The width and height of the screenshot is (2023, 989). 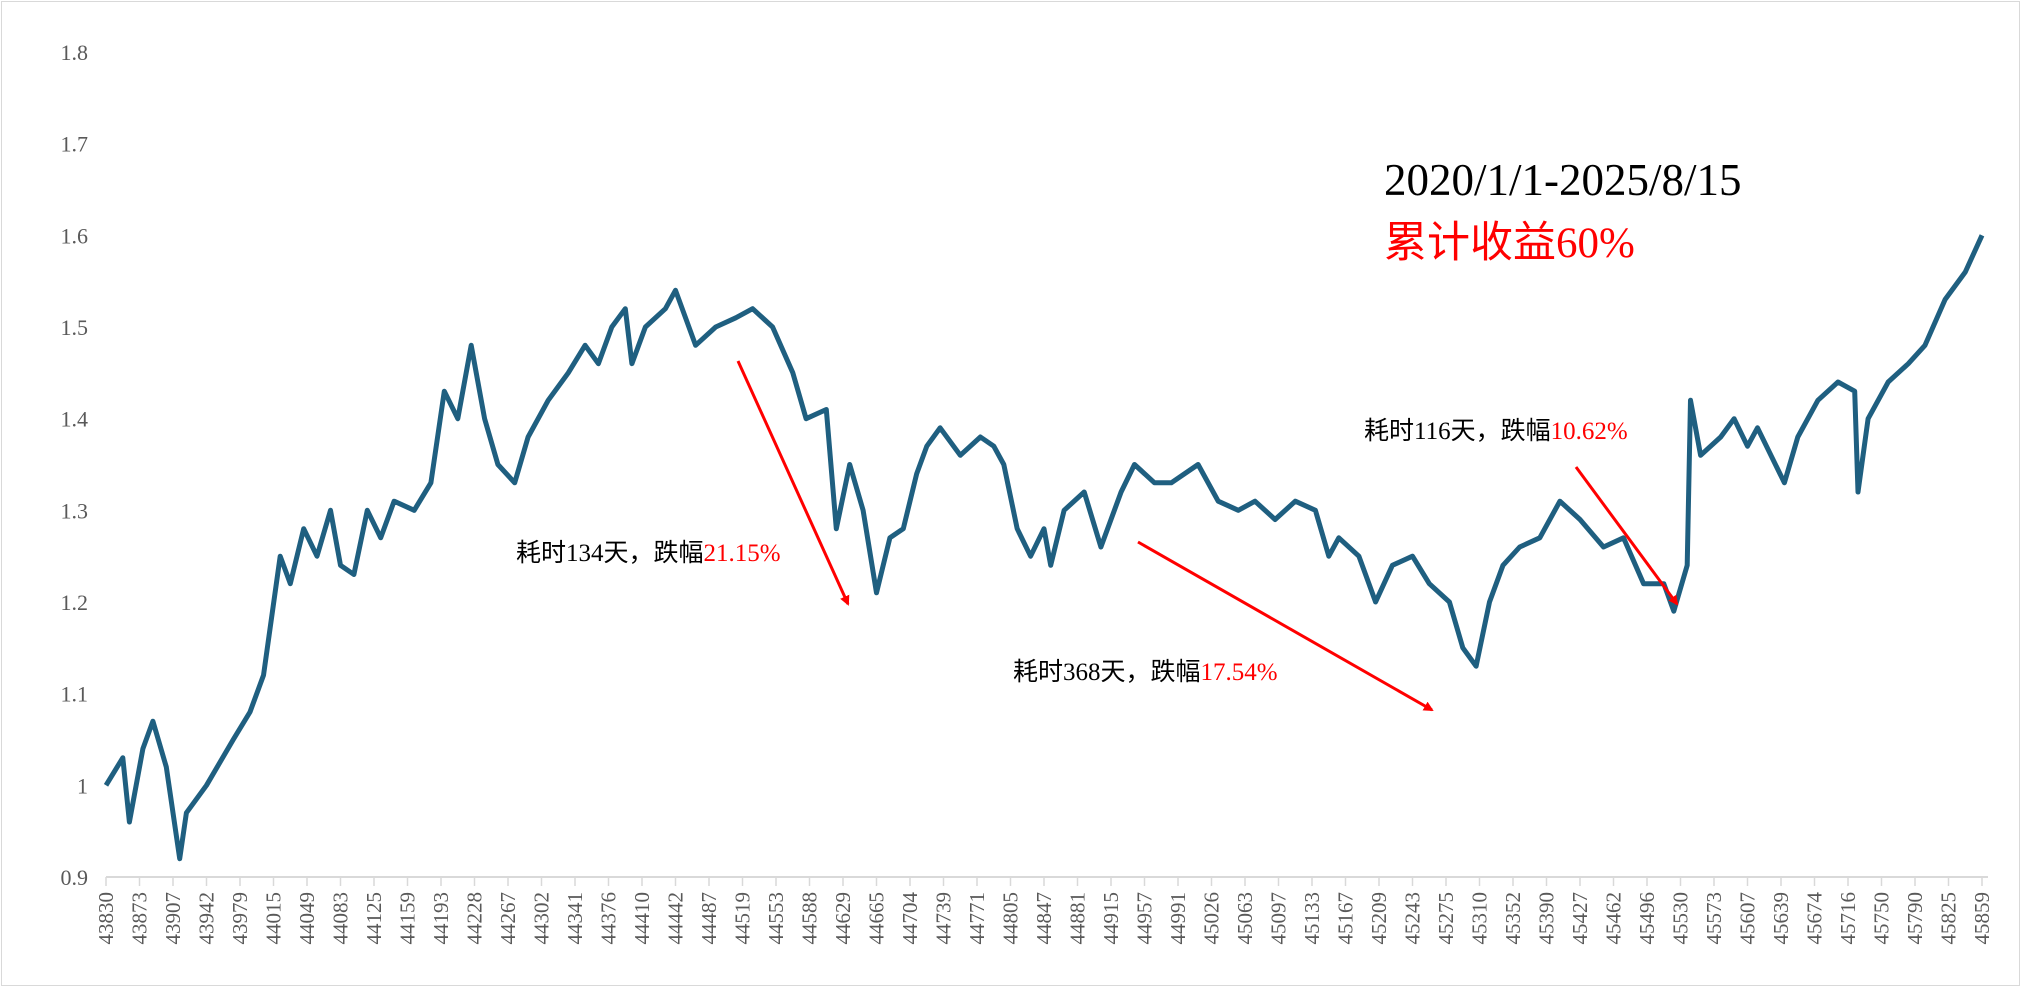 What do you see at coordinates (1346, 918) in the screenshot?
I see `x-tick-label: 45167` at bounding box center [1346, 918].